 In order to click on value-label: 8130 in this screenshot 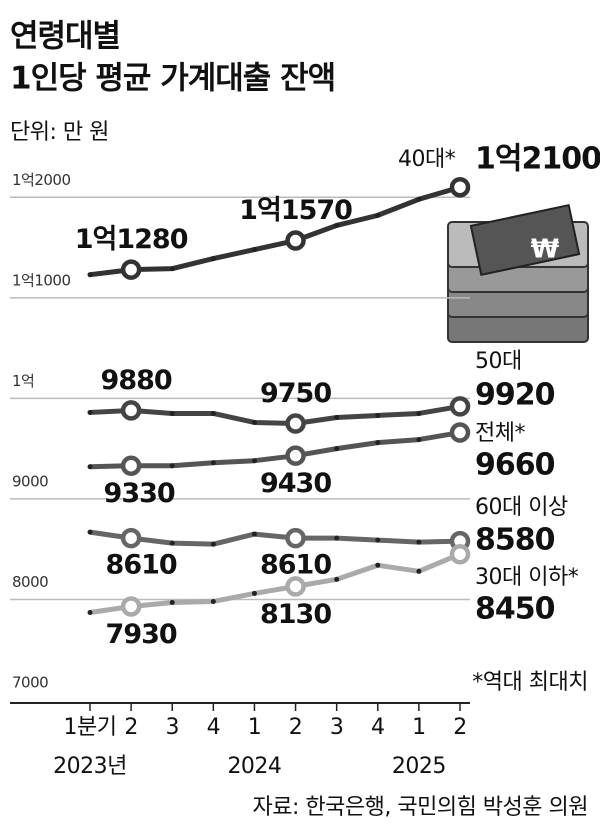, I will do `click(295, 614)`.